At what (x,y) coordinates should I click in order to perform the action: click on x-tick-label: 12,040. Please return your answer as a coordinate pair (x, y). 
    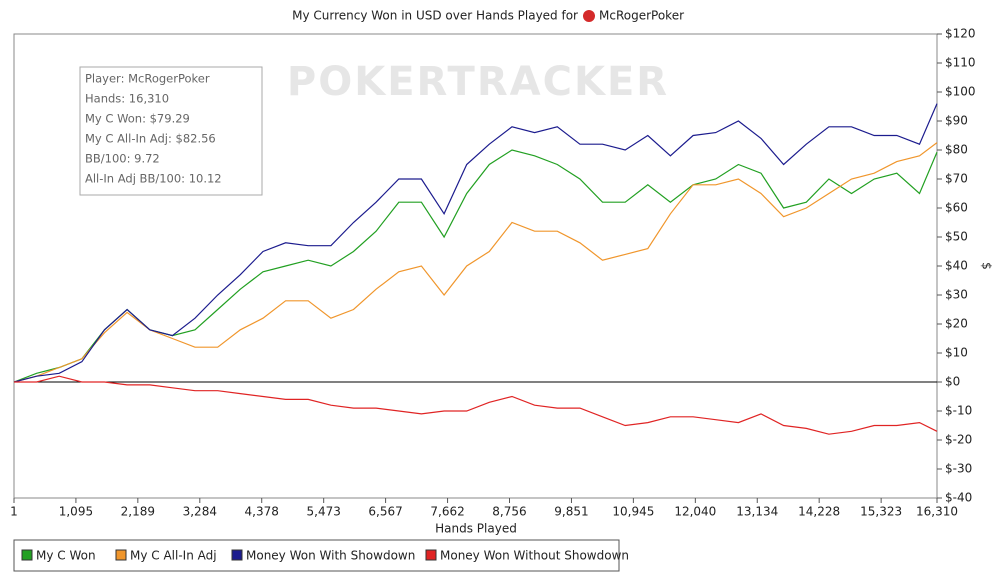
    Looking at the image, I should click on (695, 512).